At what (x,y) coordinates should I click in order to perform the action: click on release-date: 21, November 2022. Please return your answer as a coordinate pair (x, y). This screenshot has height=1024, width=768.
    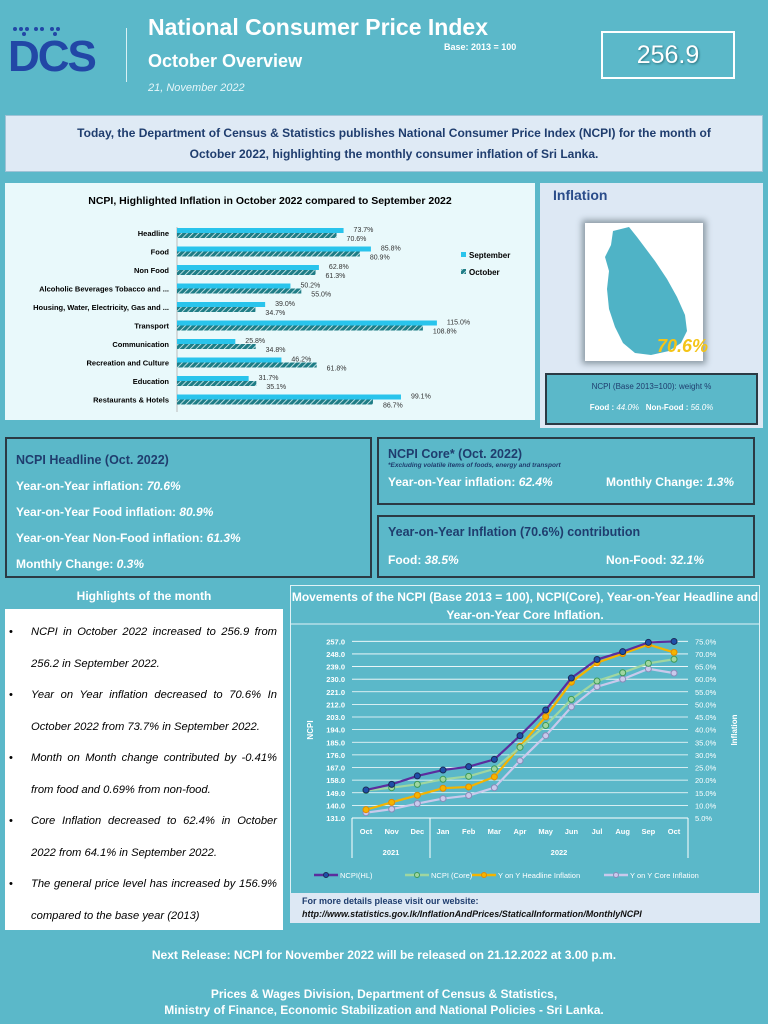
    Looking at the image, I should click on (196, 88).